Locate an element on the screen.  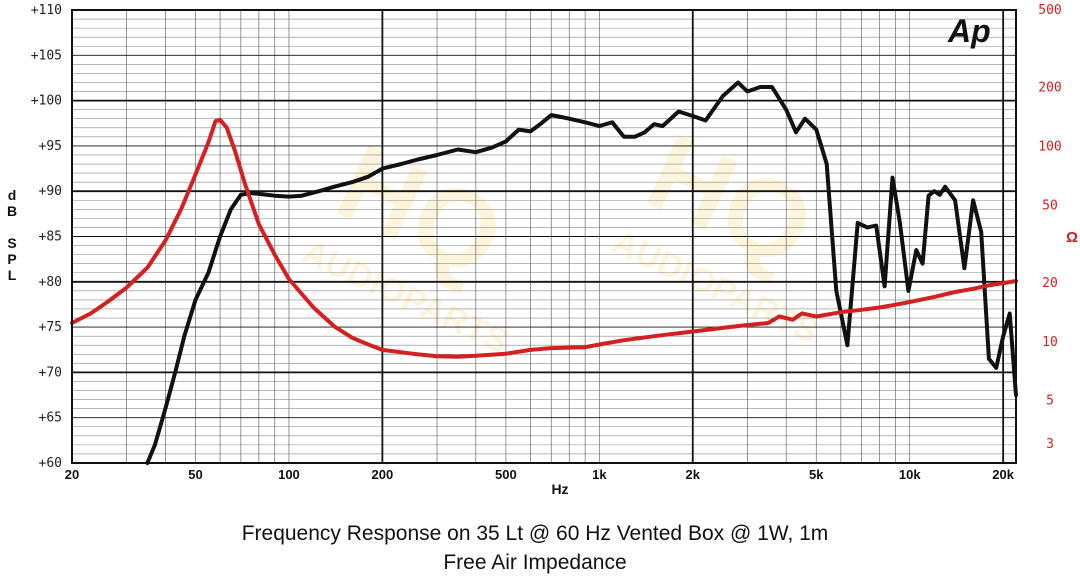
x-tick-label: 500 is located at coordinates (506, 474).